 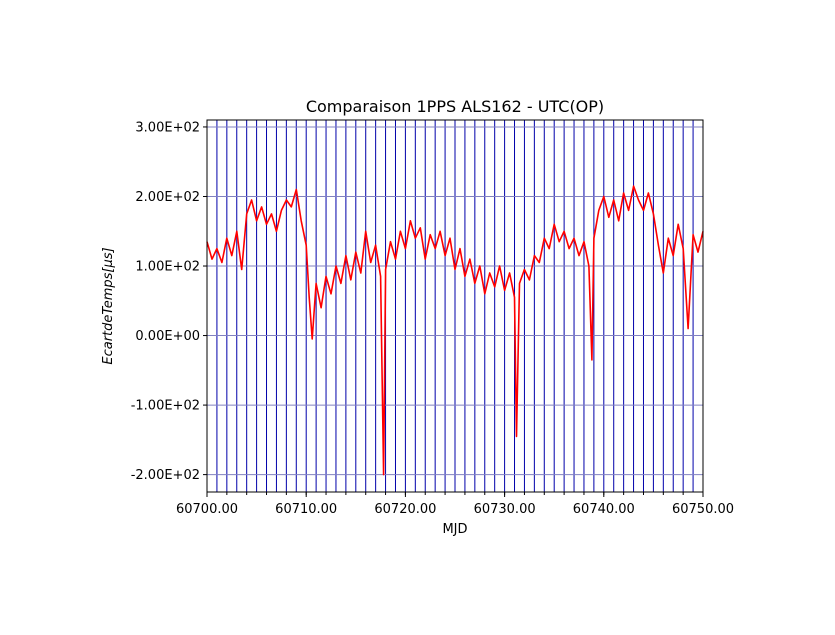 I want to click on y-axis-label: EcartdeTemps[μs], so click(x=108, y=305).